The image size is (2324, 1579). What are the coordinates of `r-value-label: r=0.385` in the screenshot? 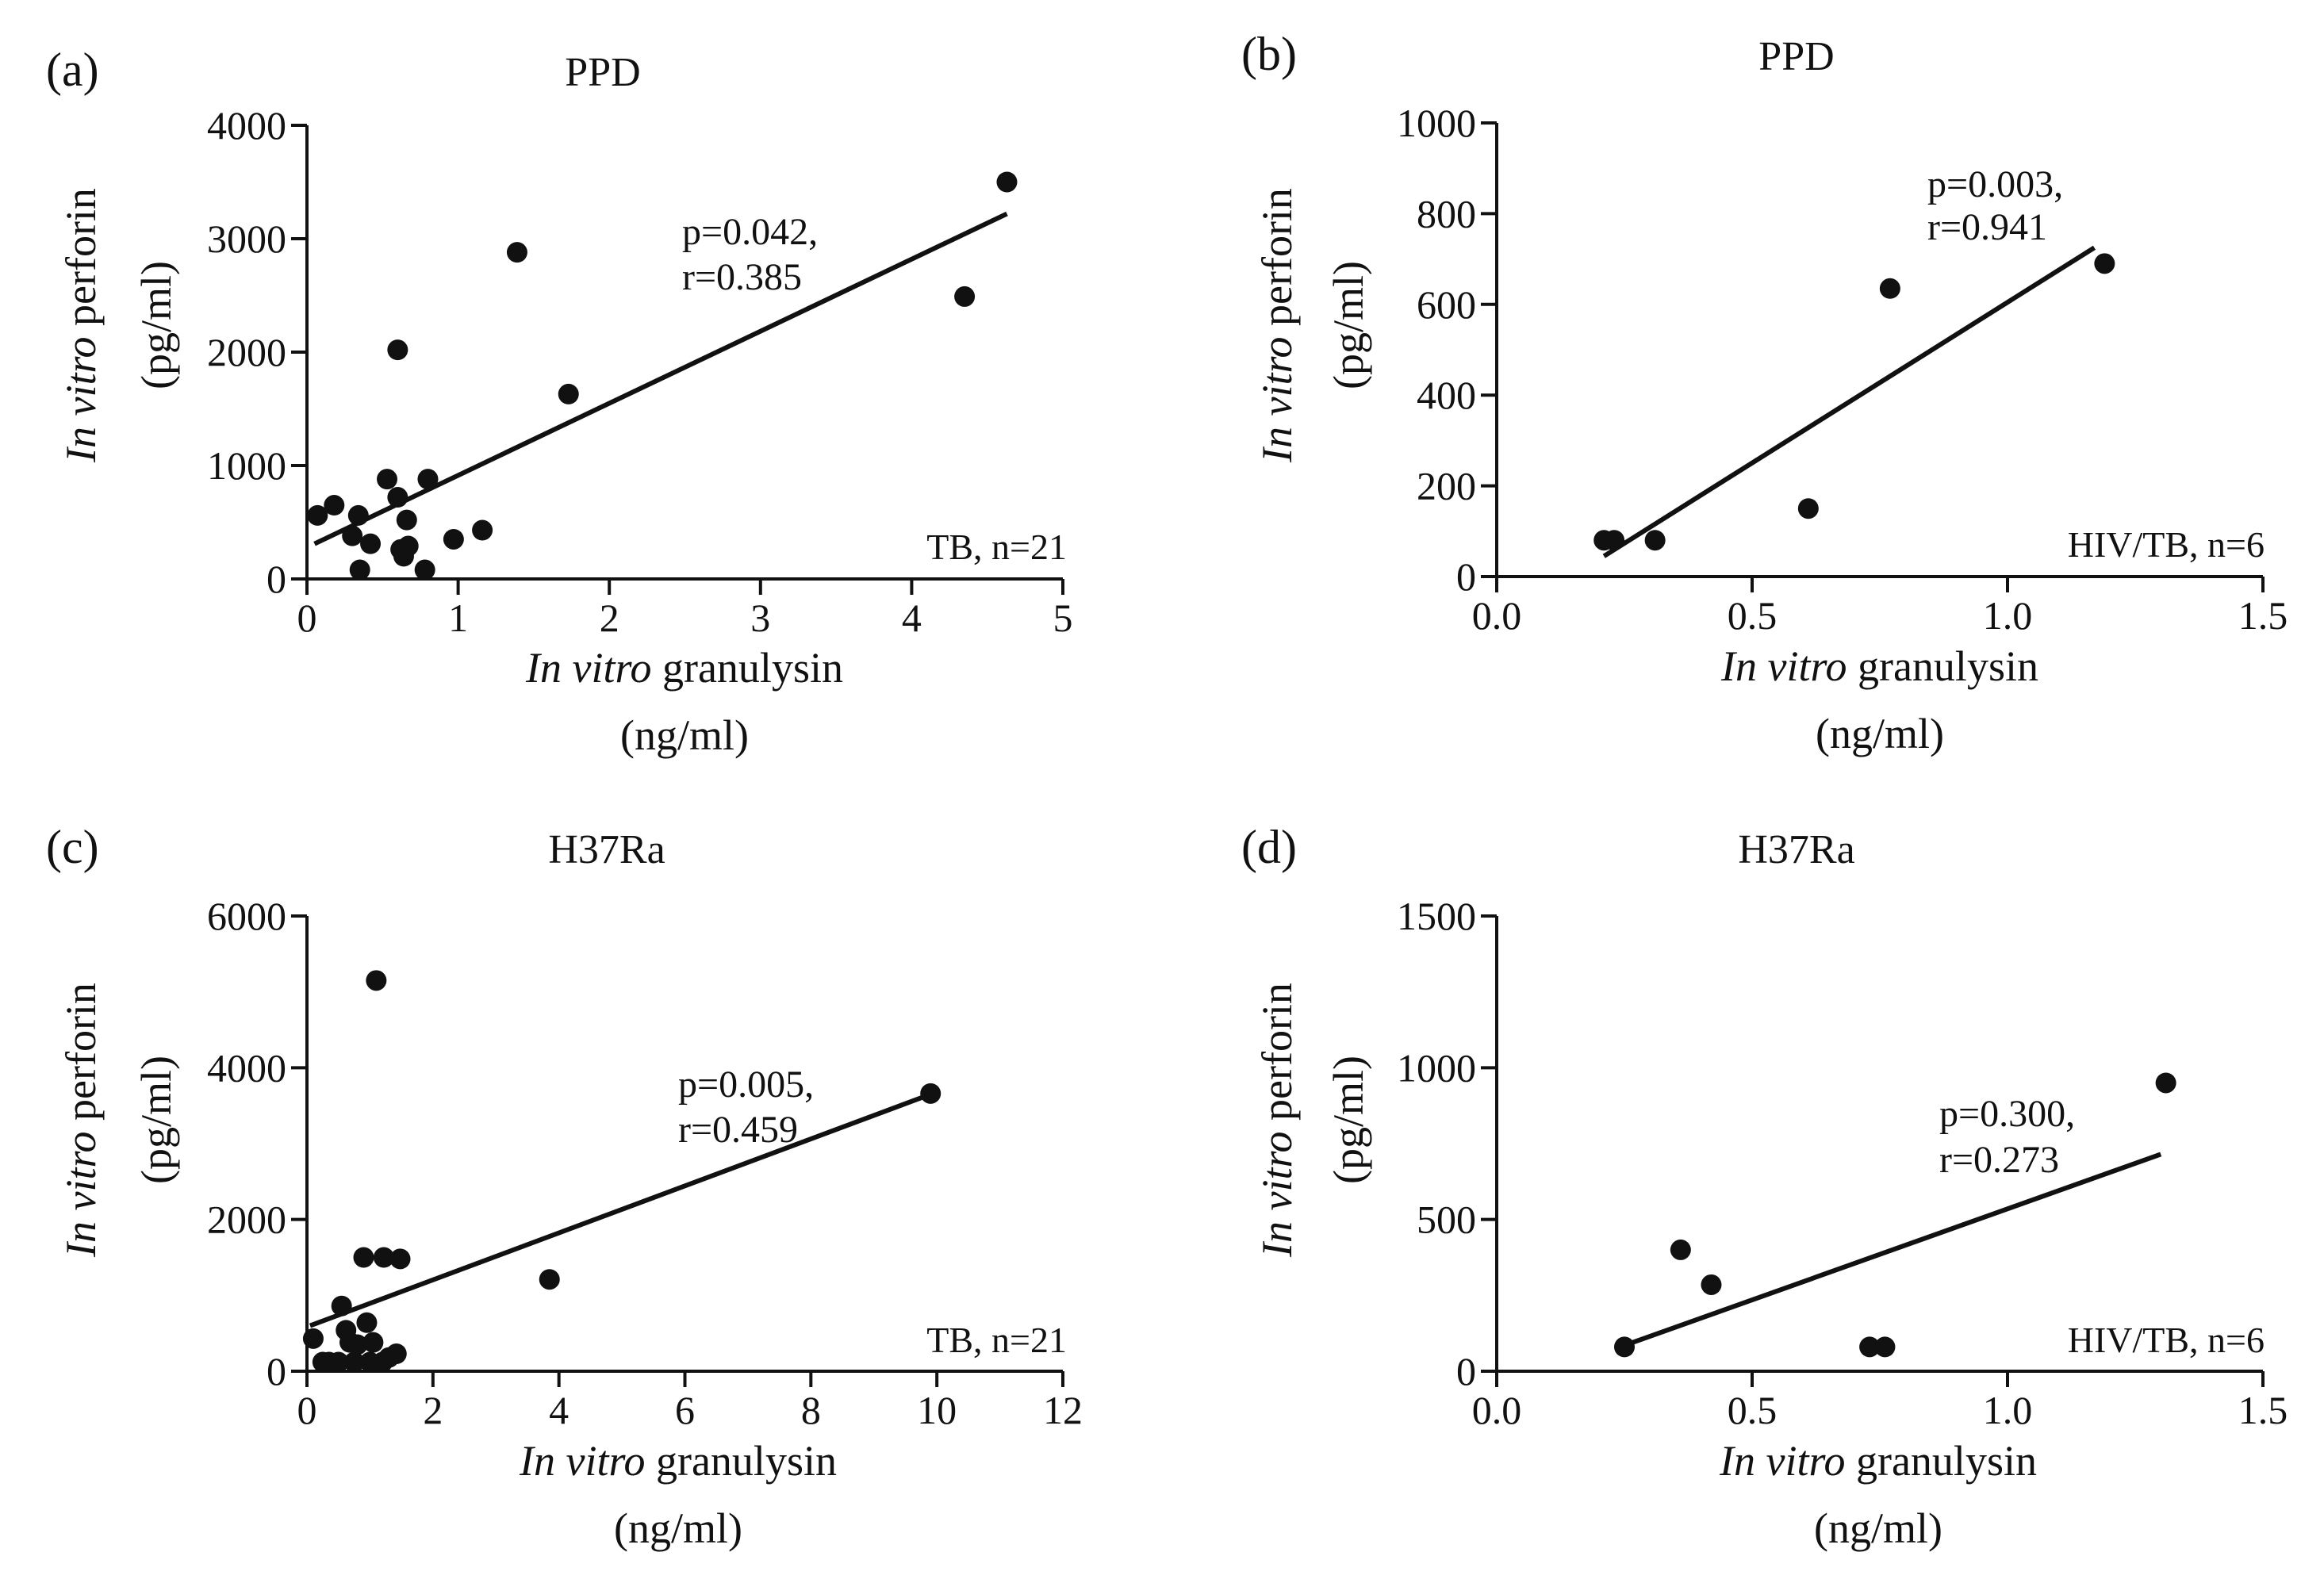 It's located at (742, 277).